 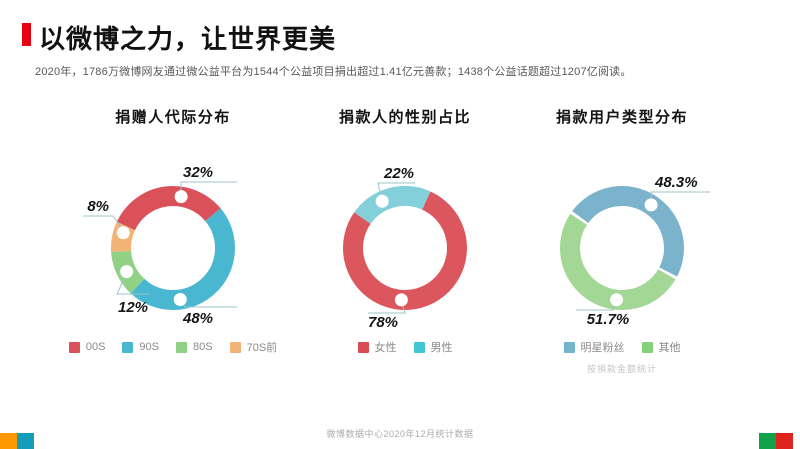 I want to click on page-header: 以微博之力，让世界更美, so click(x=179, y=37).